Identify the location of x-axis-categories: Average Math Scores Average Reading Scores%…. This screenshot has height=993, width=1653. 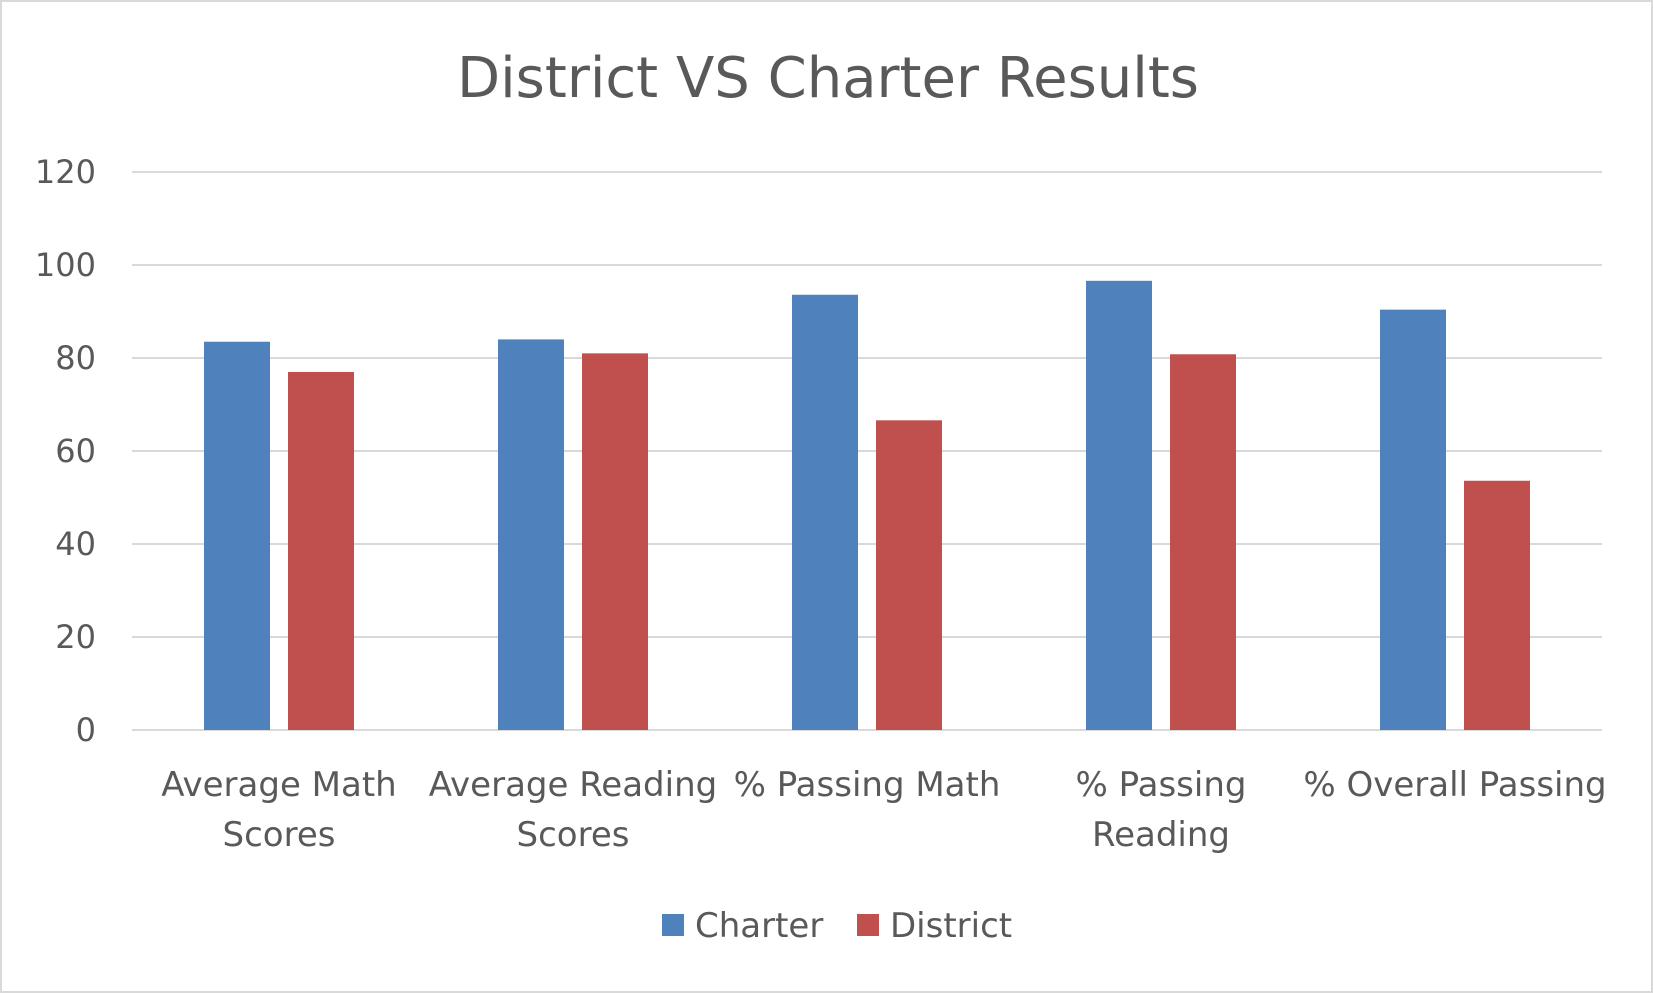
(883, 810).